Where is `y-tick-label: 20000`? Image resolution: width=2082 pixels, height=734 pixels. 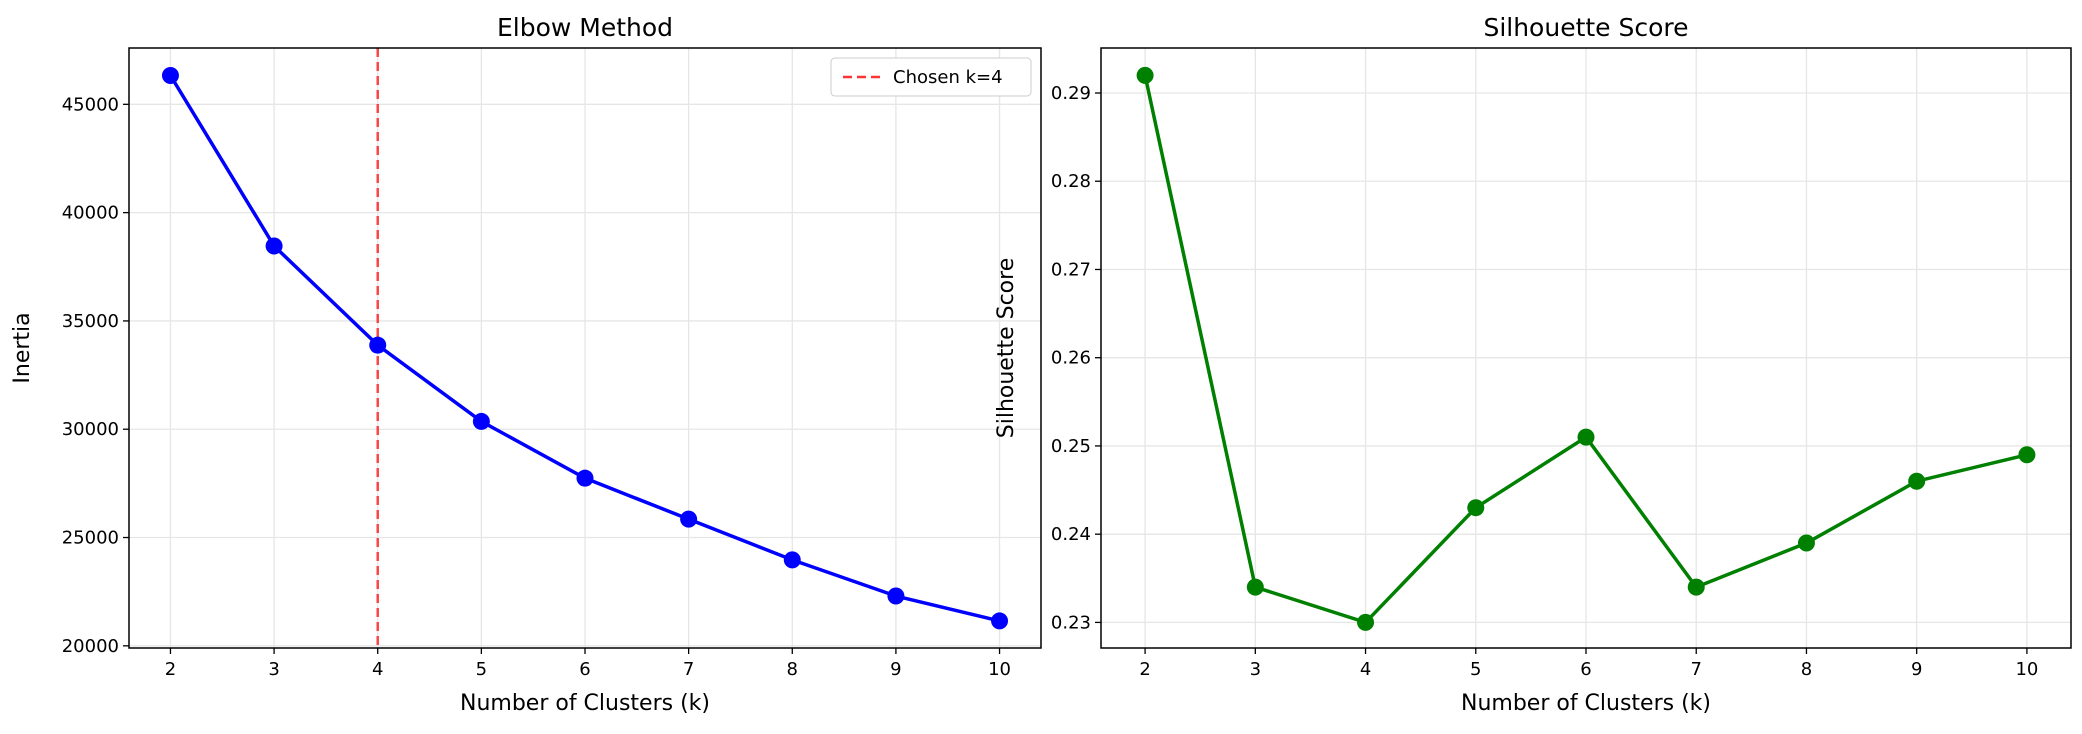
y-tick-label: 20000 is located at coordinates (90, 646).